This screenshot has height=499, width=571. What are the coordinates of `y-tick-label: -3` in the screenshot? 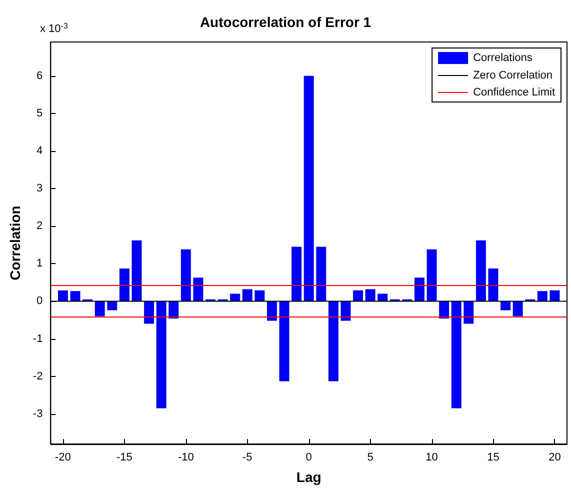 It's located at (37, 414).